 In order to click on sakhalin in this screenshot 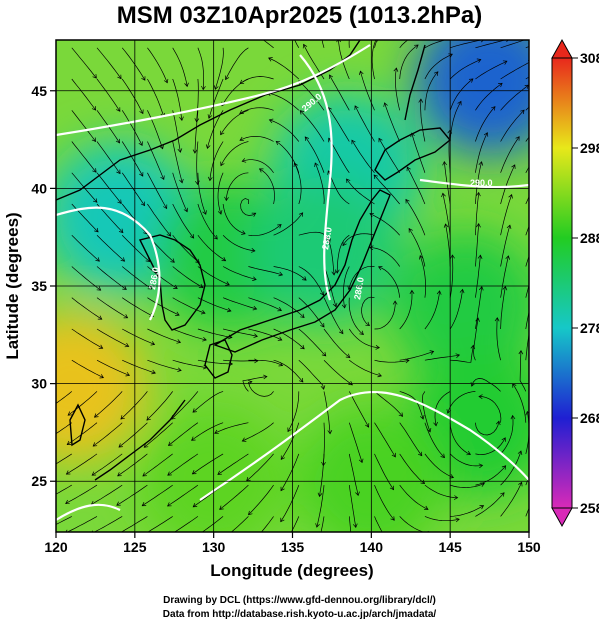, I will do `click(415, 82)`.